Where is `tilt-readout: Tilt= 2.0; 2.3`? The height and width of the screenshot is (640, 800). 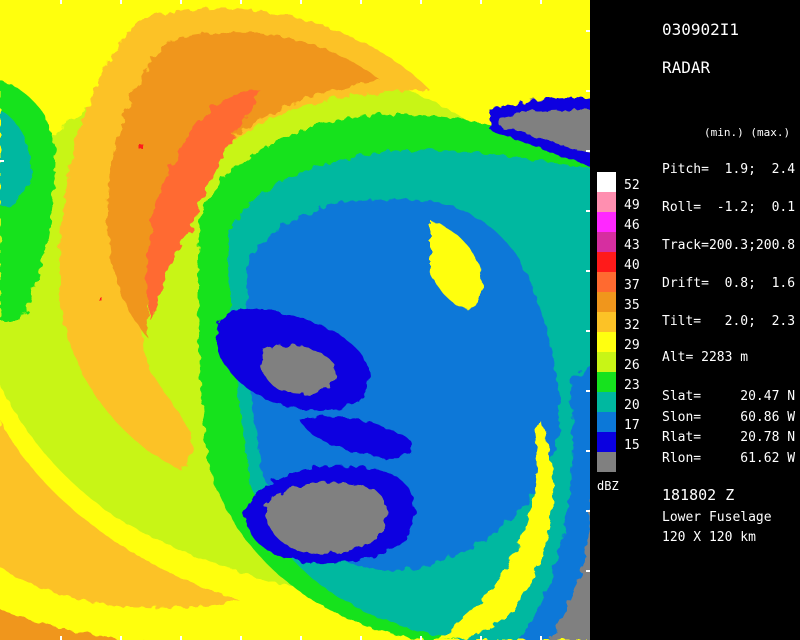
tilt-readout: Tilt= 2.0; 2.3 is located at coordinates (729, 321).